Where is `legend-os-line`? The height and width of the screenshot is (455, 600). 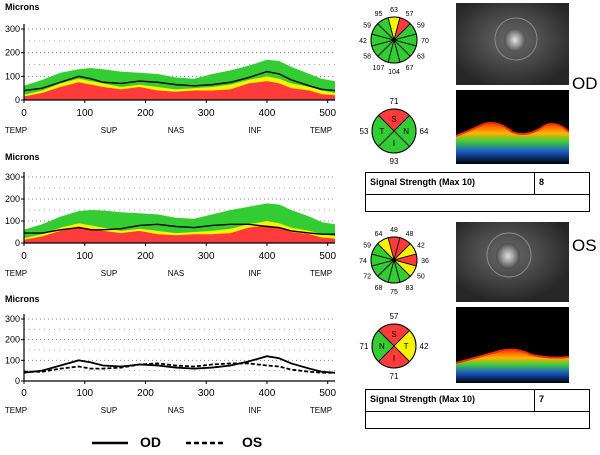
legend-os-line is located at coordinates (206, 443).